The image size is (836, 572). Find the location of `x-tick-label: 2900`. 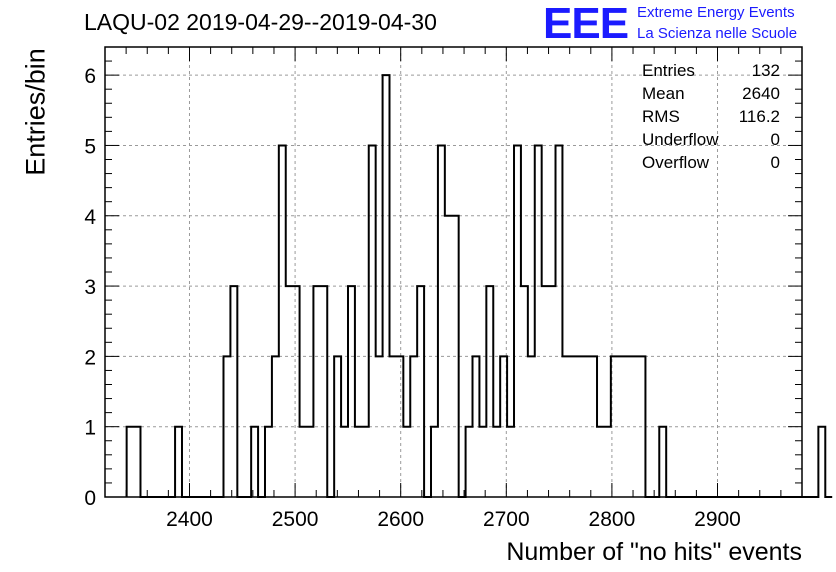

x-tick-label: 2900 is located at coordinates (717, 519).